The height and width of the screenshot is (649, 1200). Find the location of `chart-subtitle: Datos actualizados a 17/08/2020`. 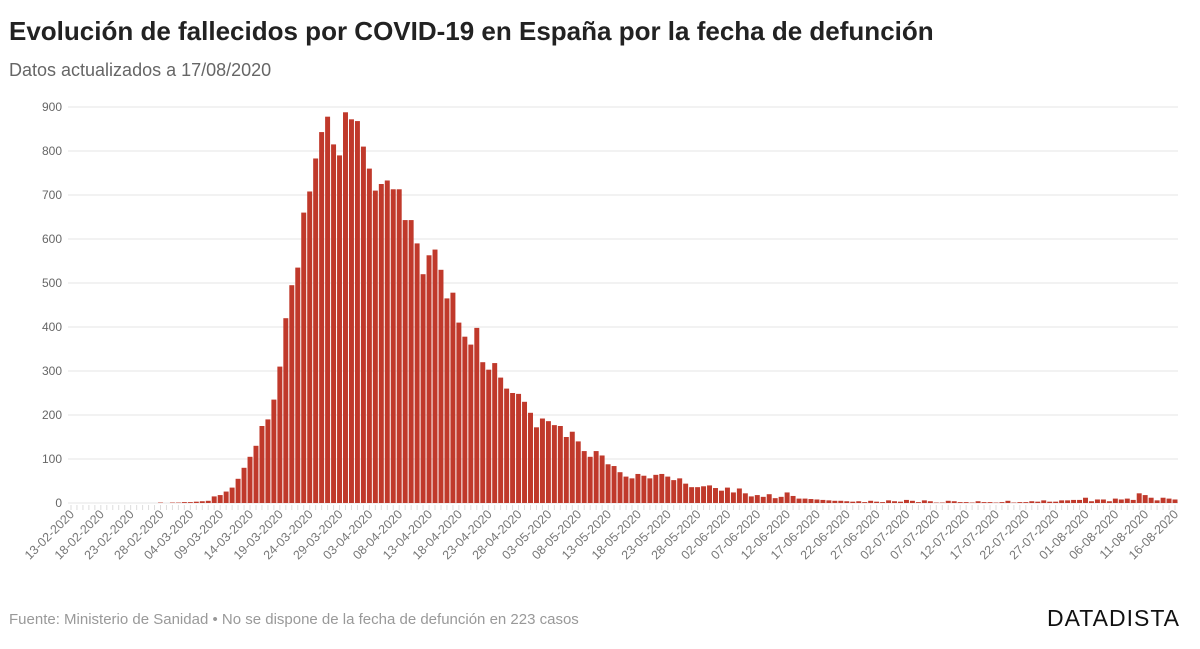

chart-subtitle: Datos actualizados a 17/08/2020 is located at coordinates (140, 70).